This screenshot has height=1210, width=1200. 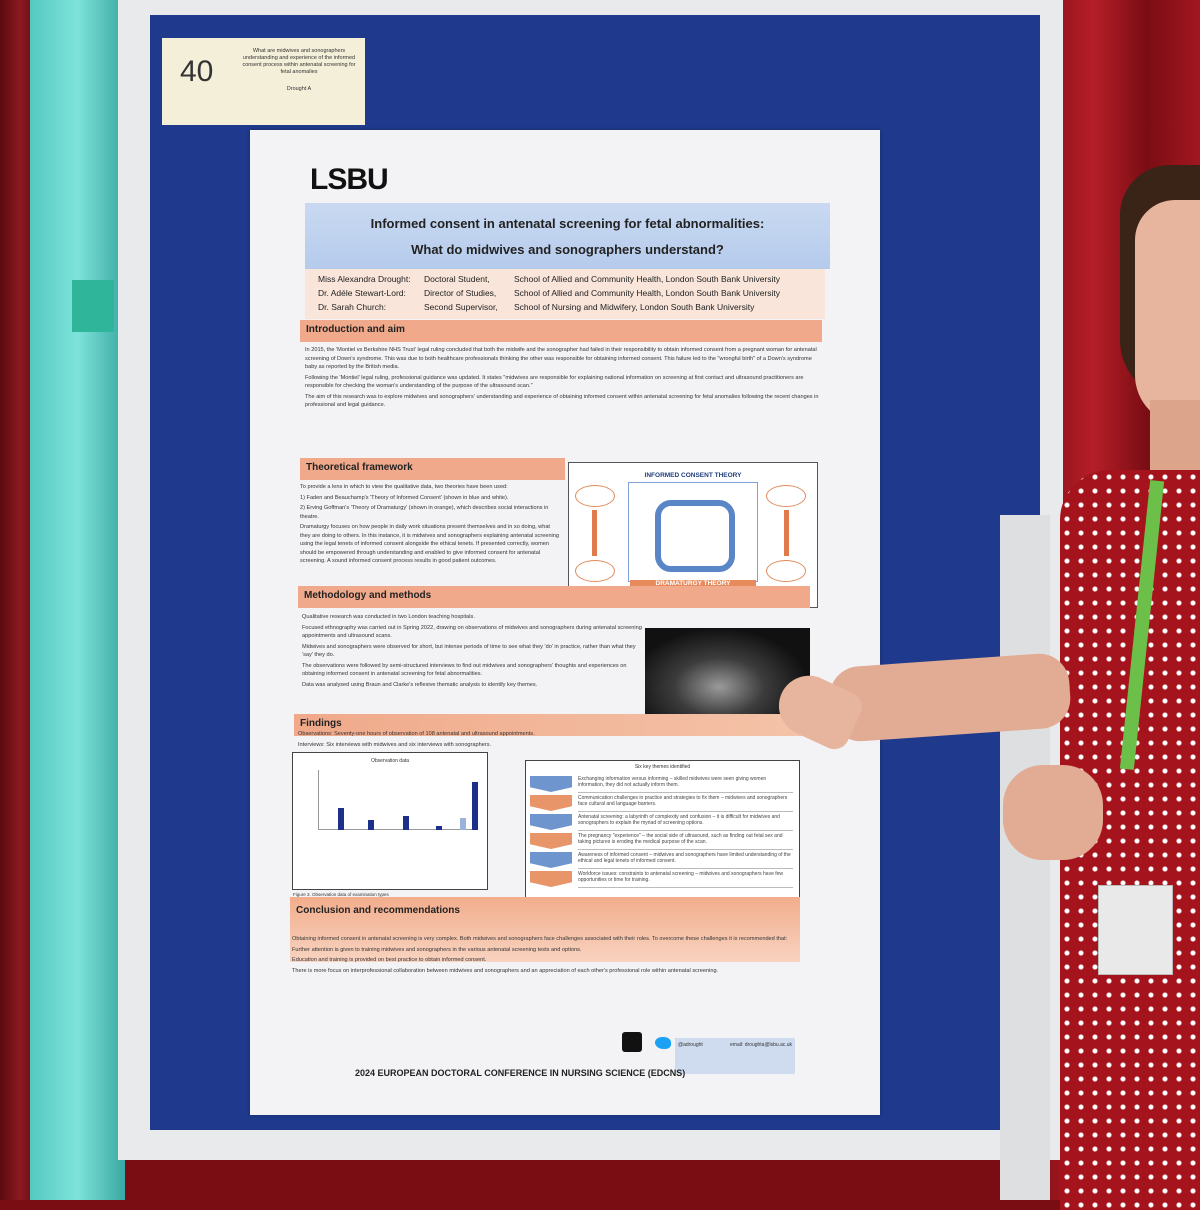 I want to click on author-name: Miss Alexandra Drought:, so click(x=364, y=279).